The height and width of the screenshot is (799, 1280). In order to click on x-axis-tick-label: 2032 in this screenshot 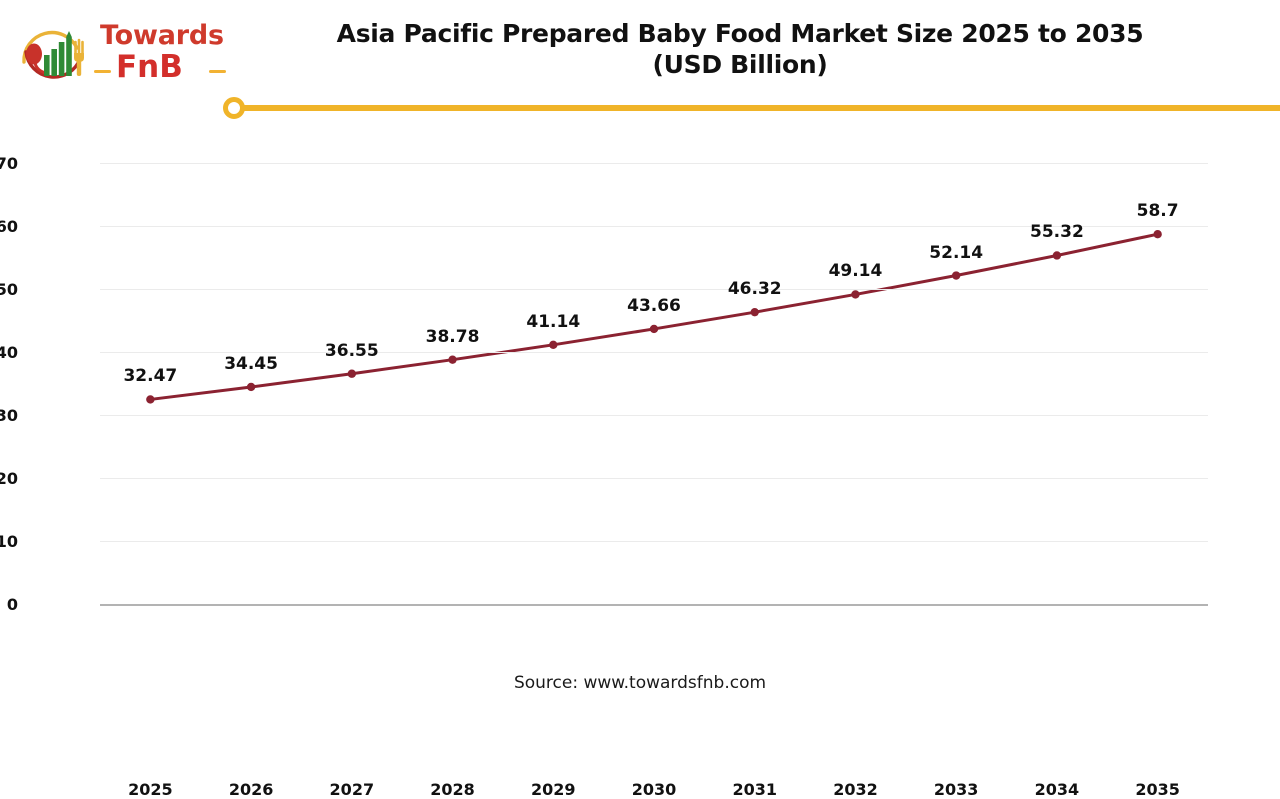, I will do `click(855, 789)`.